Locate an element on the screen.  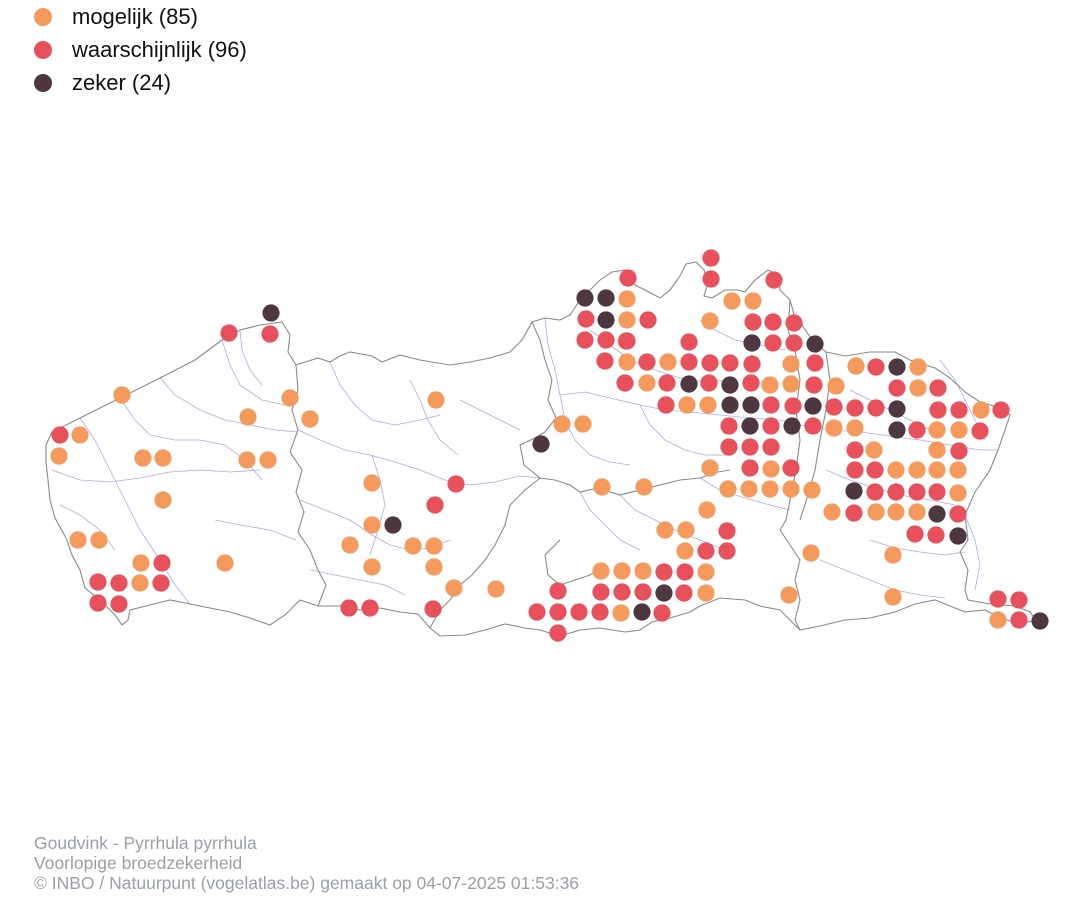
legend-item-zeker: zeker (24) is located at coordinates (140, 82).